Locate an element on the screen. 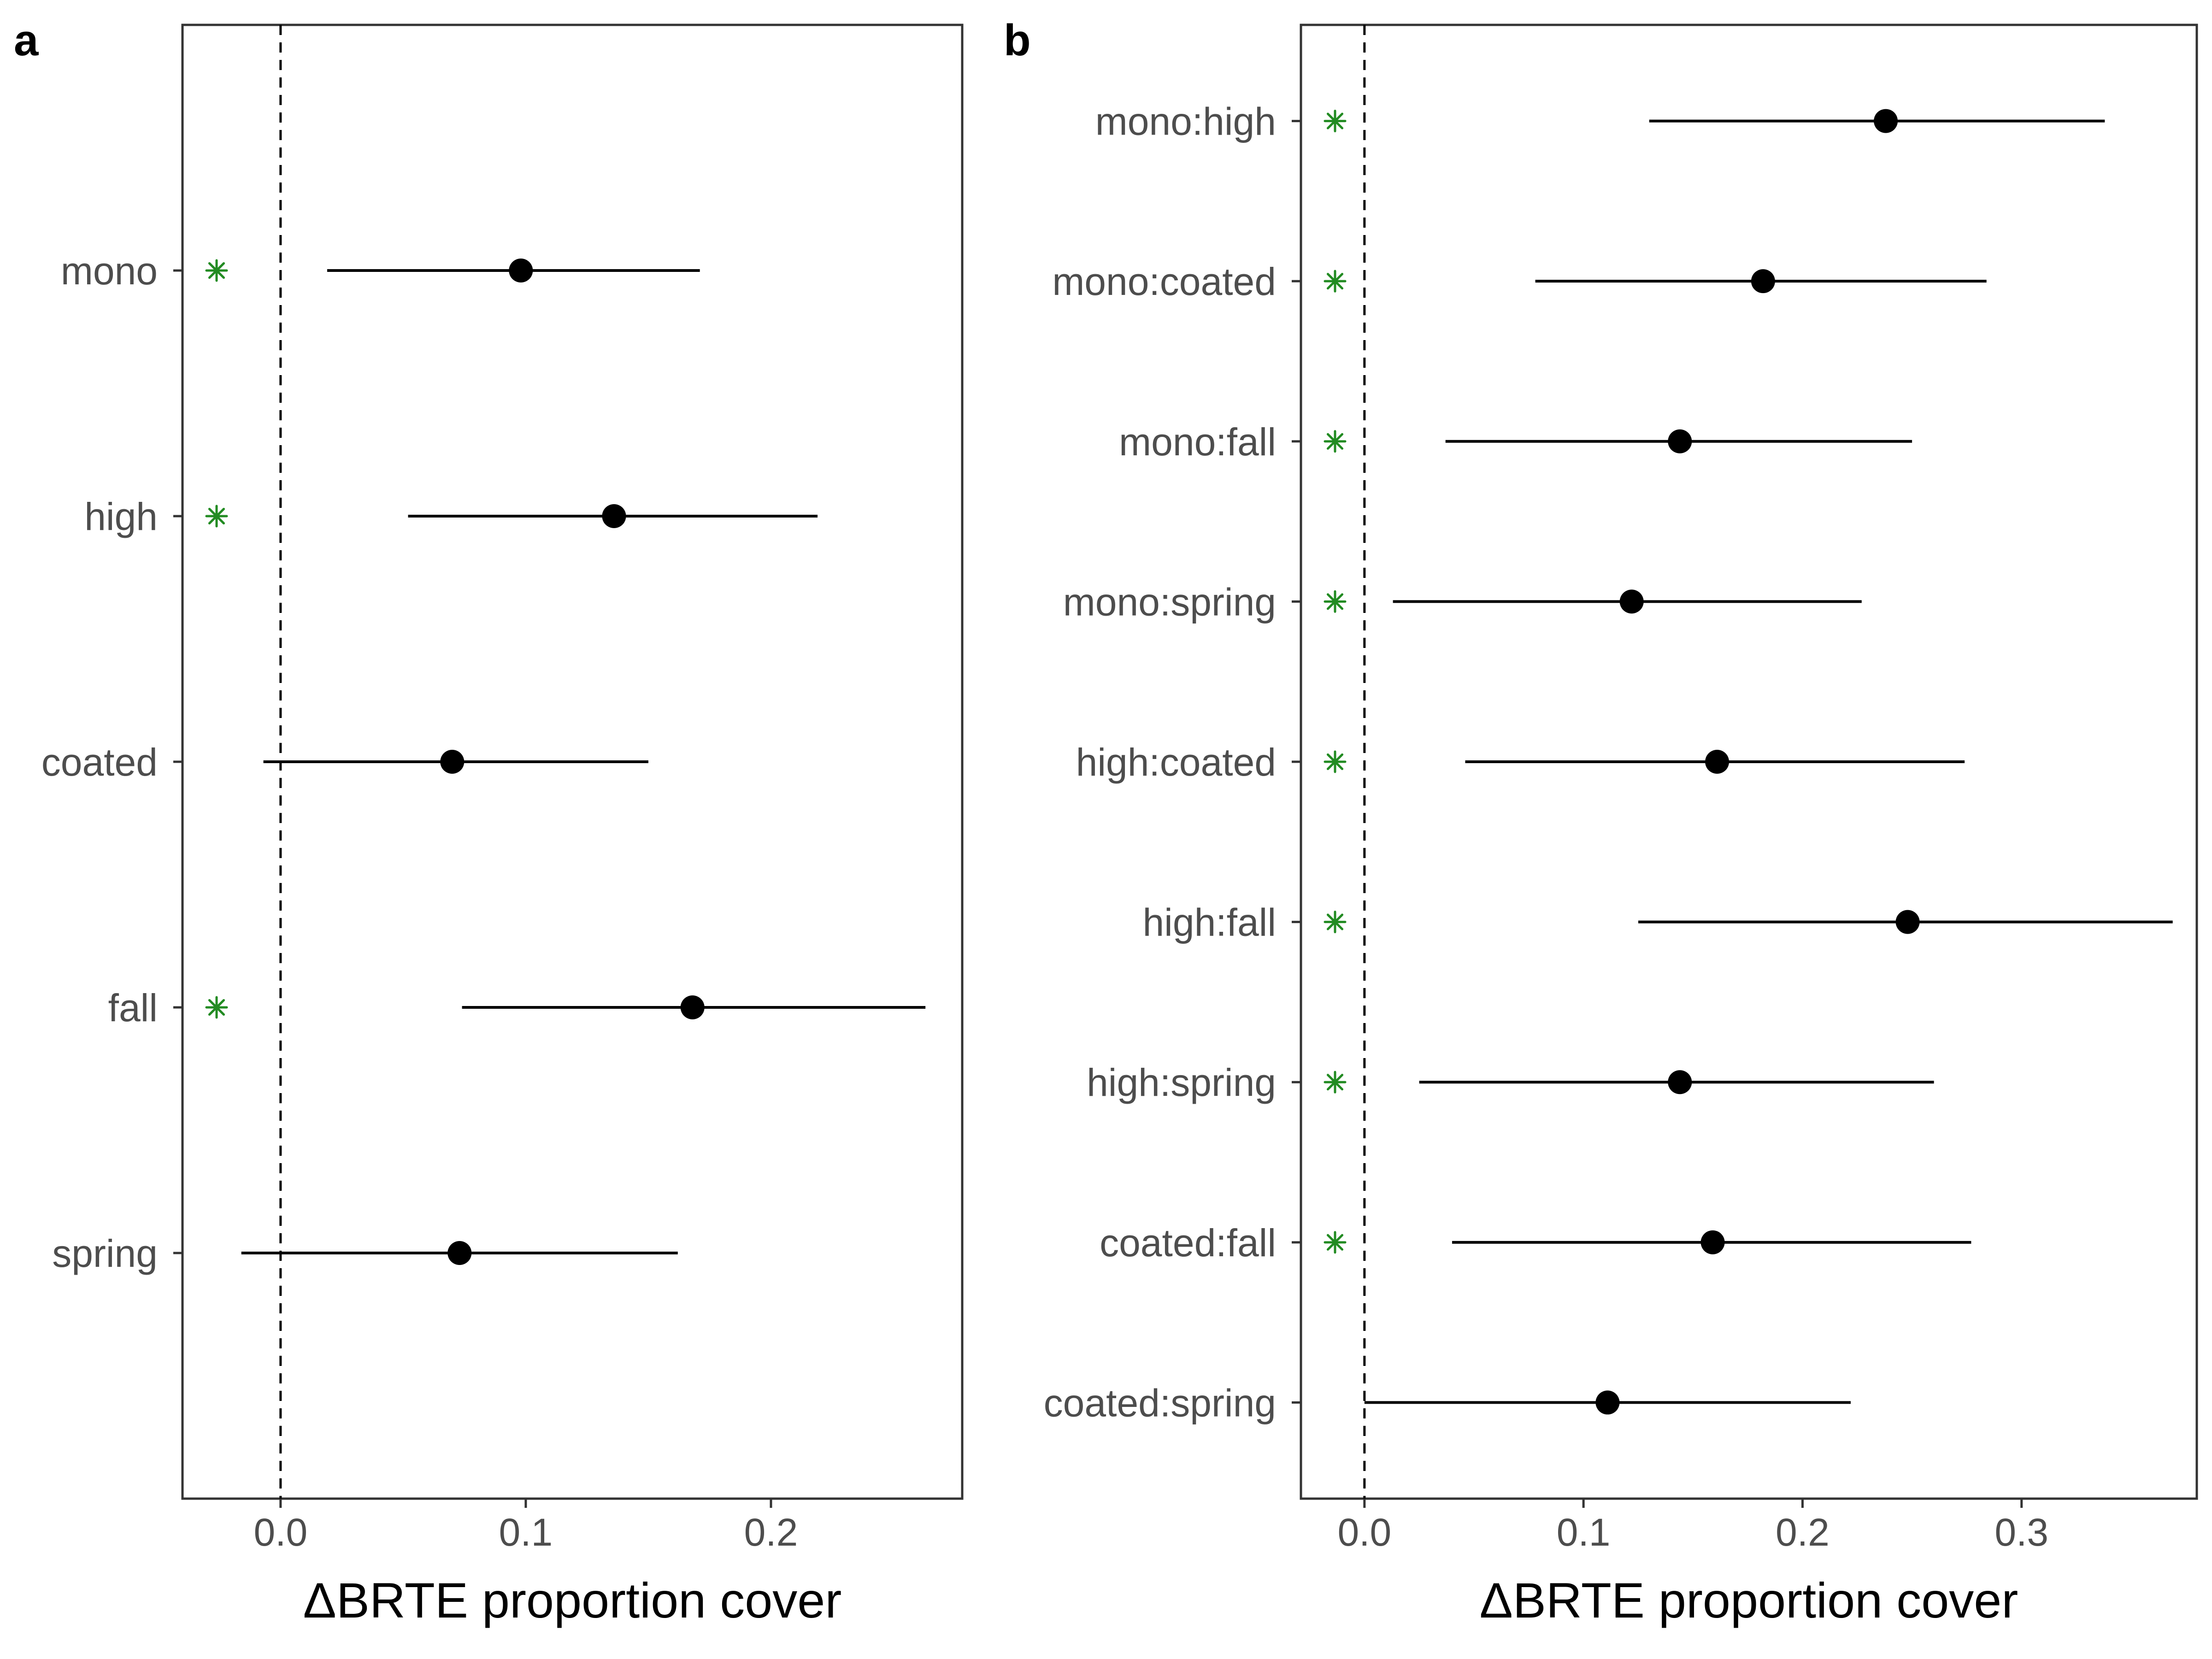 This screenshot has width=2212, height=1659. y-tick-label: mono:spring is located at coordinates (1169, 602).